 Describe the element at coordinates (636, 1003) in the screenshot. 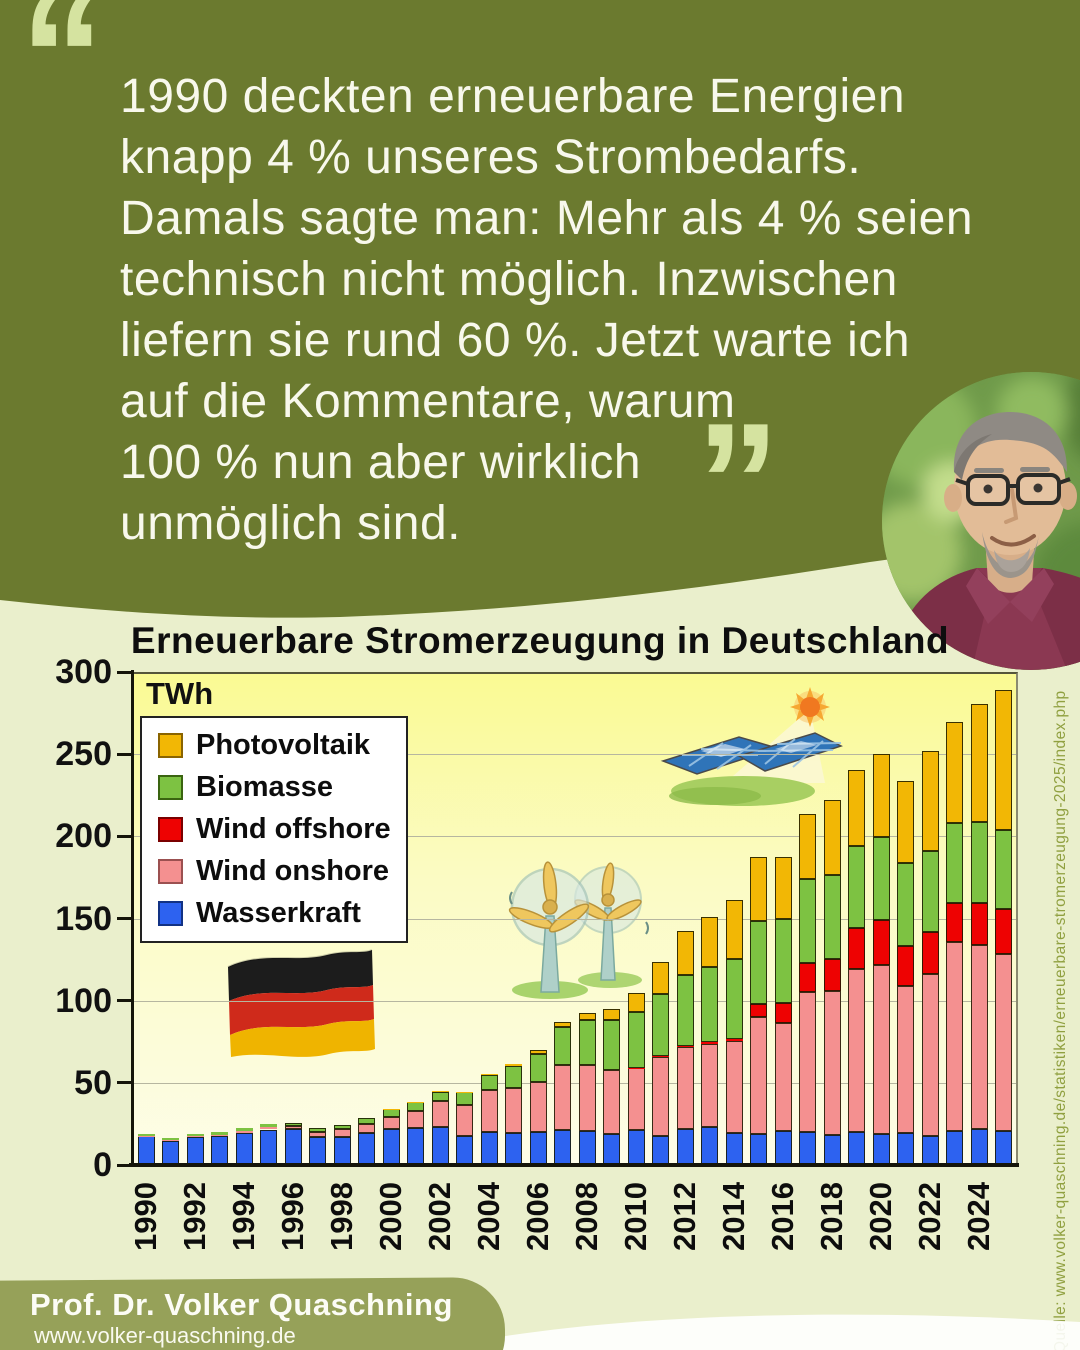

I see `bar-2010-photovoltaik` at that location.